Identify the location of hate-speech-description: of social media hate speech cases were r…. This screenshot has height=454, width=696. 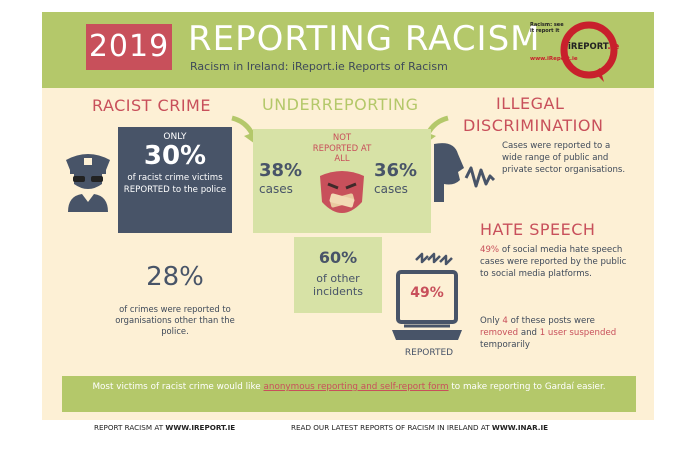
(553, 262).